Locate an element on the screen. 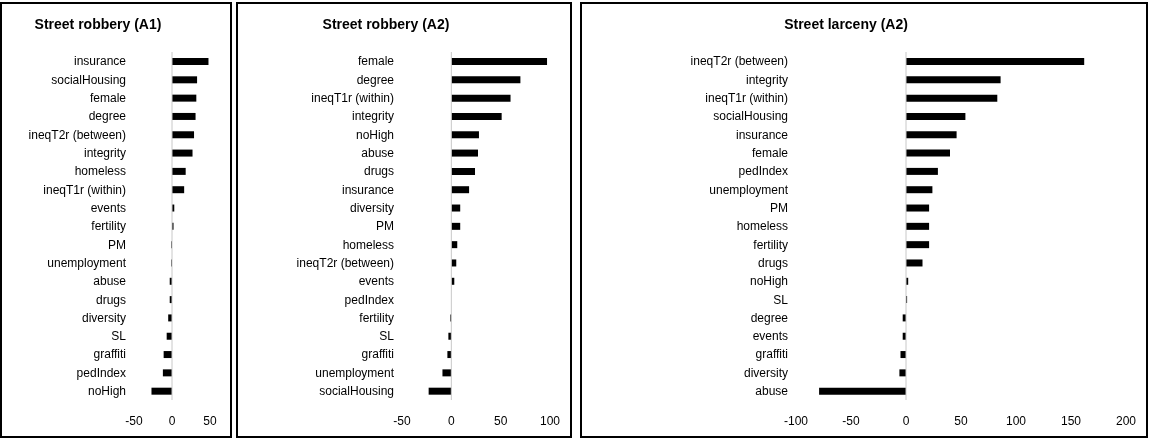 The width and height of the screenshot is (1151, 446). x-tick-label: 200 is located at coordinates (1126, 420).